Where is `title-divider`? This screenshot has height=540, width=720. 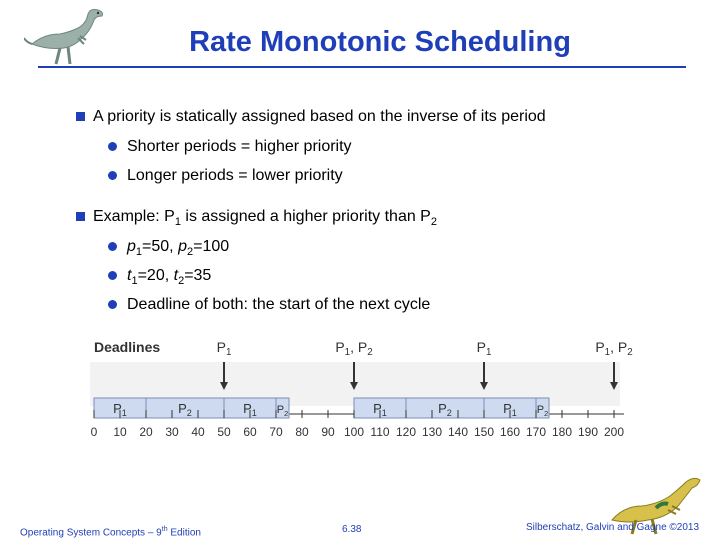 title-divider is located at coordinates (362, 67).